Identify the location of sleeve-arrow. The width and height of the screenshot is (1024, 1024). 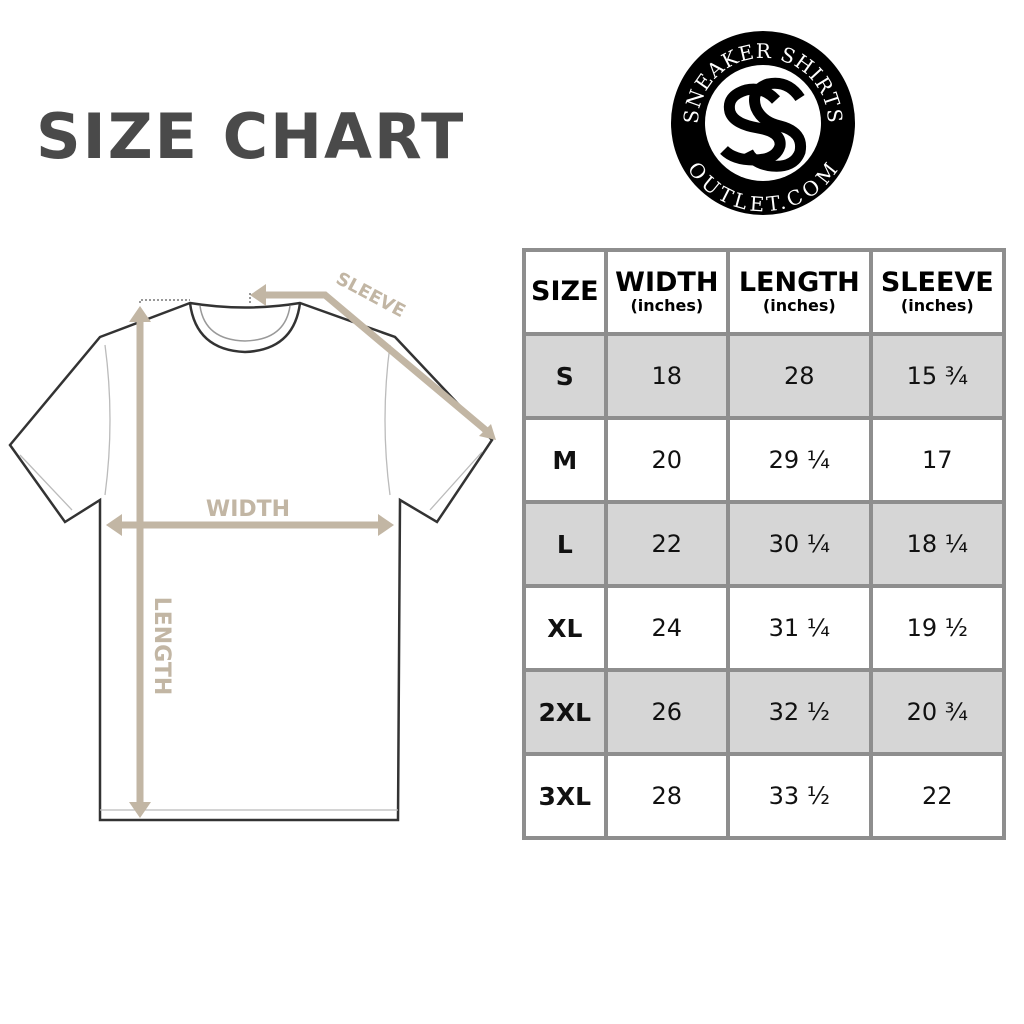
(376, 363).